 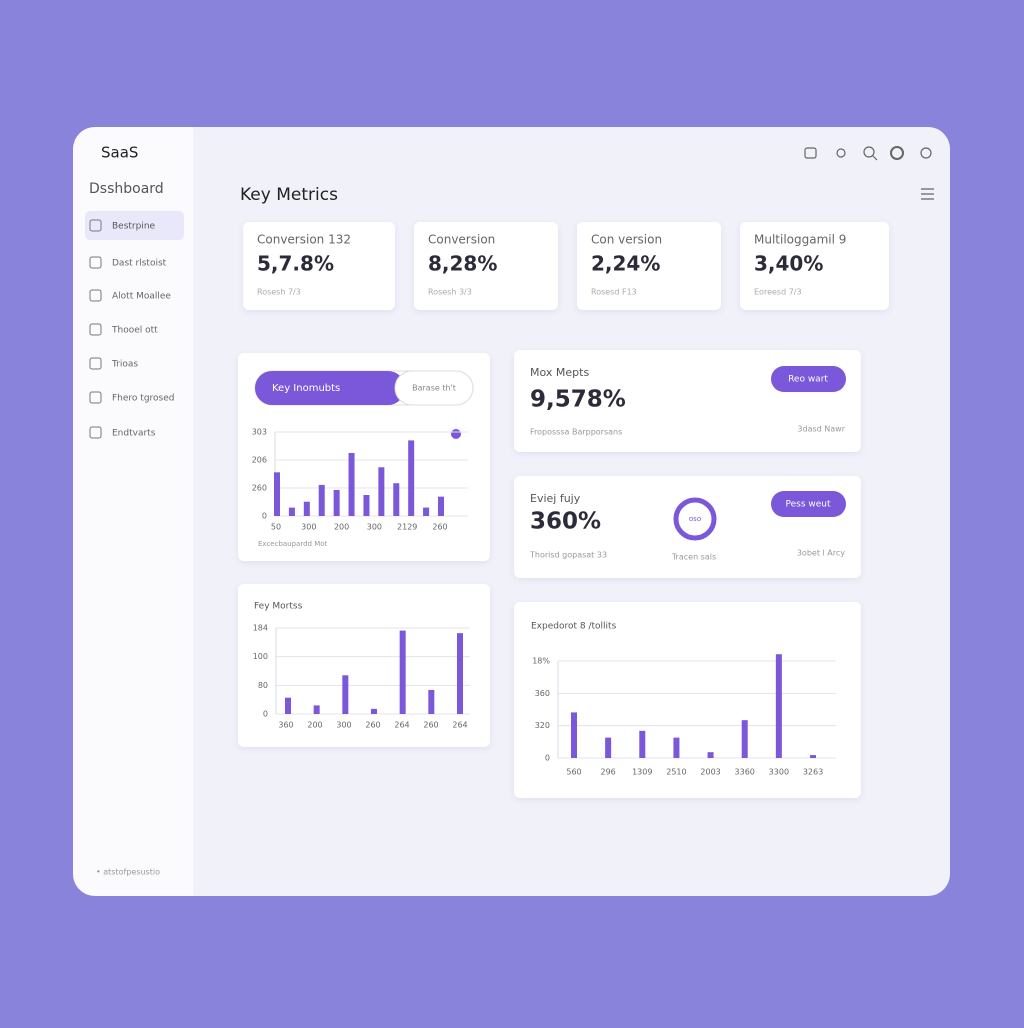 I want to click on y-tick-label: 100, so click(x=260, y=656).